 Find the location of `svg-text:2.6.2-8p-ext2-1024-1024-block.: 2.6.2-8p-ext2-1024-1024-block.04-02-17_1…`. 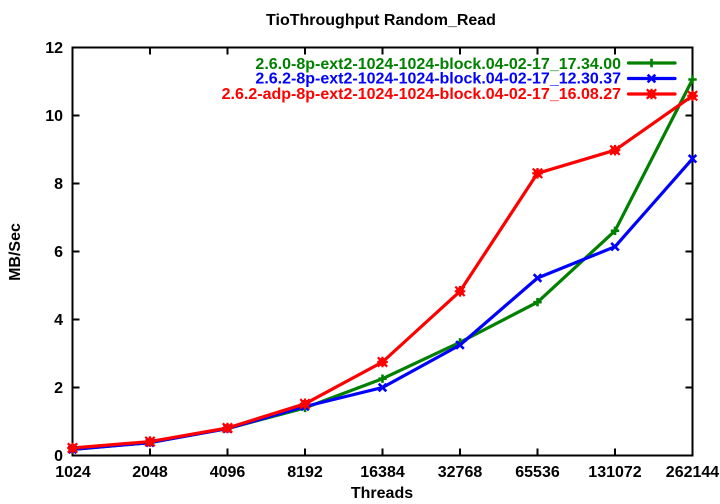

svg-text:2.6.2-8p-ext2-1024-1024-block.: 2.6.2-8p-ext2-1024-1024-block.04-02-17_1… is located at coordinates (438, 79).